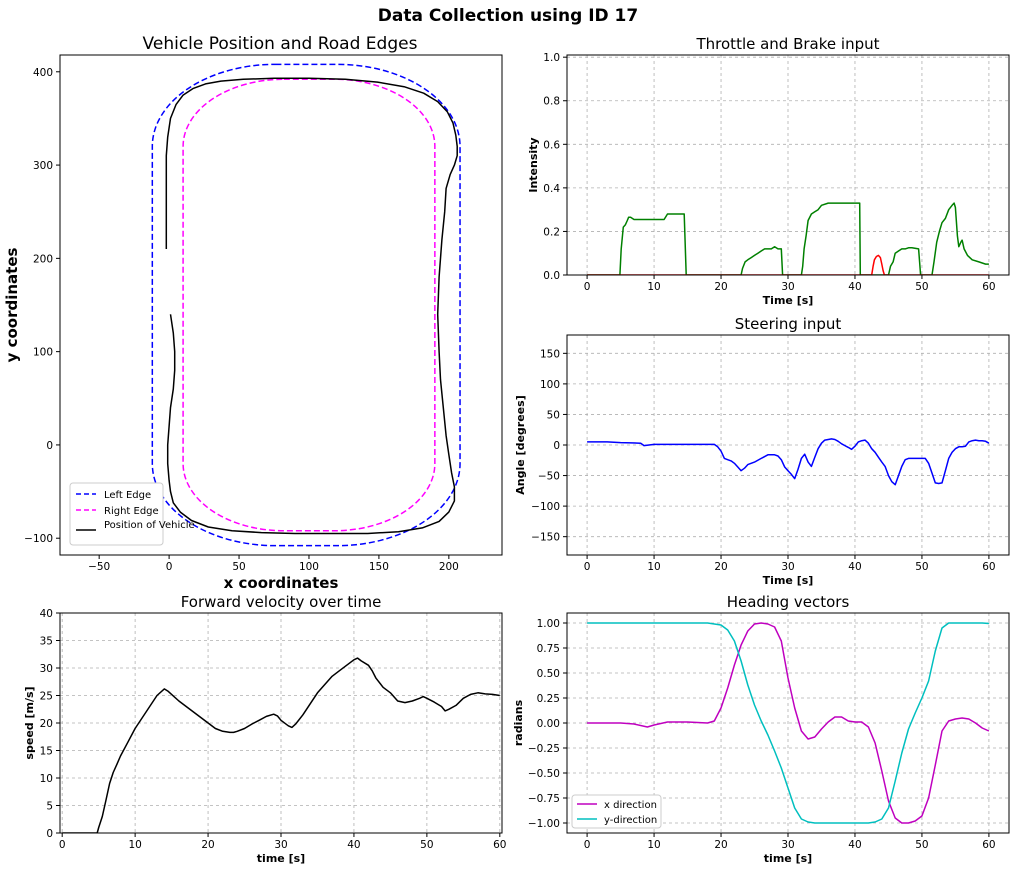 This screenshot has height=872, width=1016. What do you see at coordinates (553, 415) in the screenshot?
I see `y-tick-label: 50` at bounding box center [553, 415].